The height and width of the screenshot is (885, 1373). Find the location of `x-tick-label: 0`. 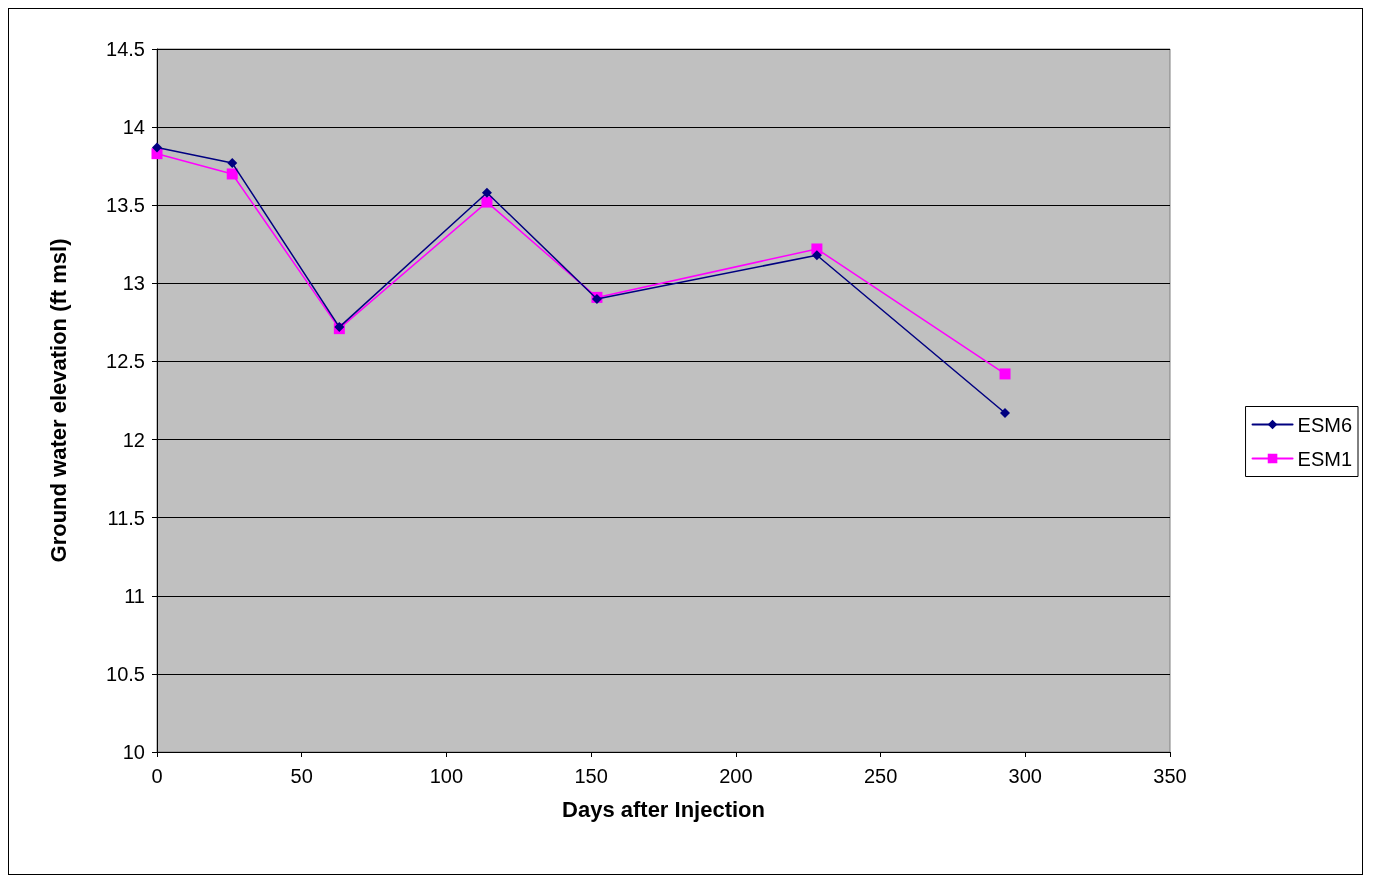

x-tick-label: 0 is located at coordinates (157, 776).